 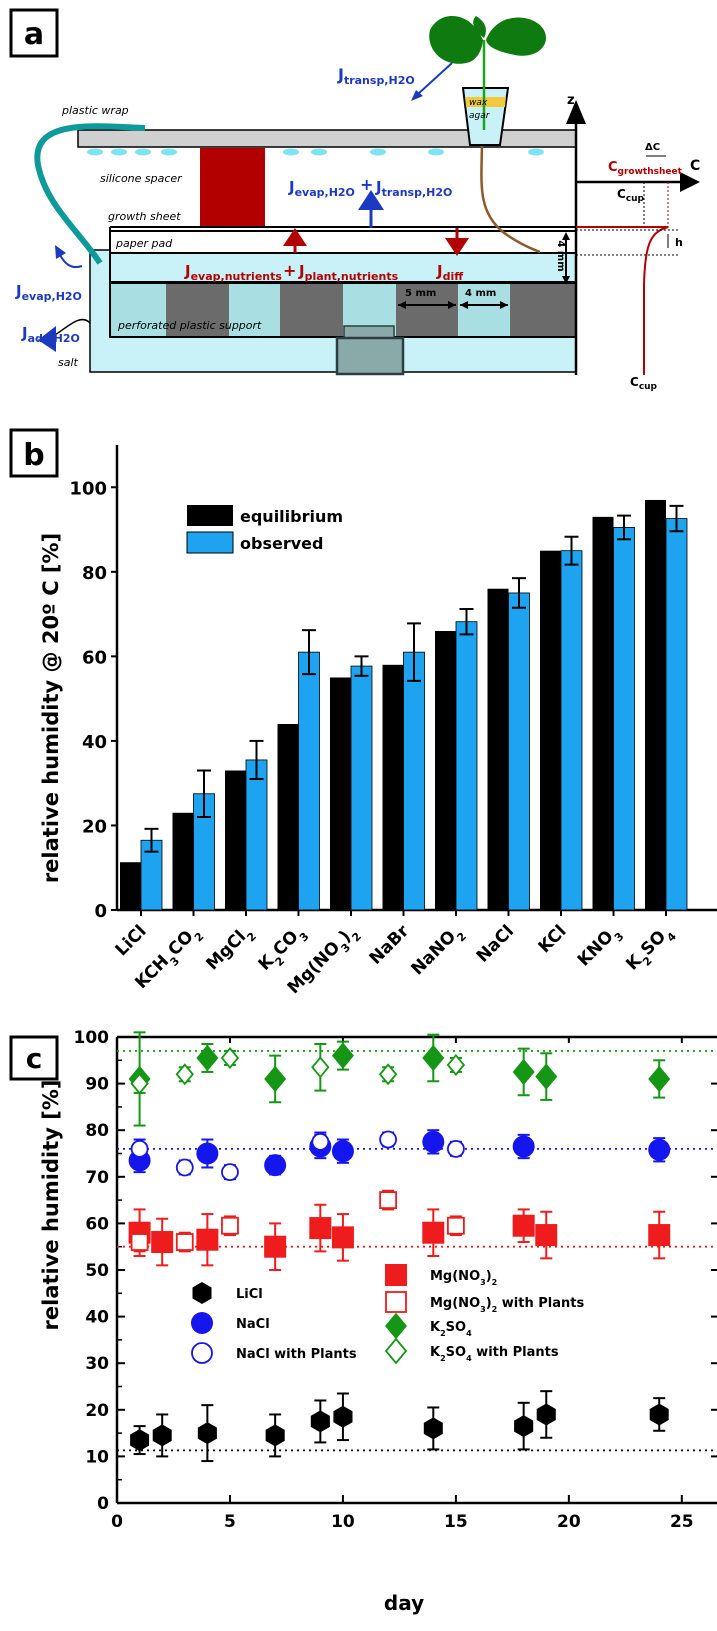 I want to click on panel-a-letter: a, so click(x=34, y=34).